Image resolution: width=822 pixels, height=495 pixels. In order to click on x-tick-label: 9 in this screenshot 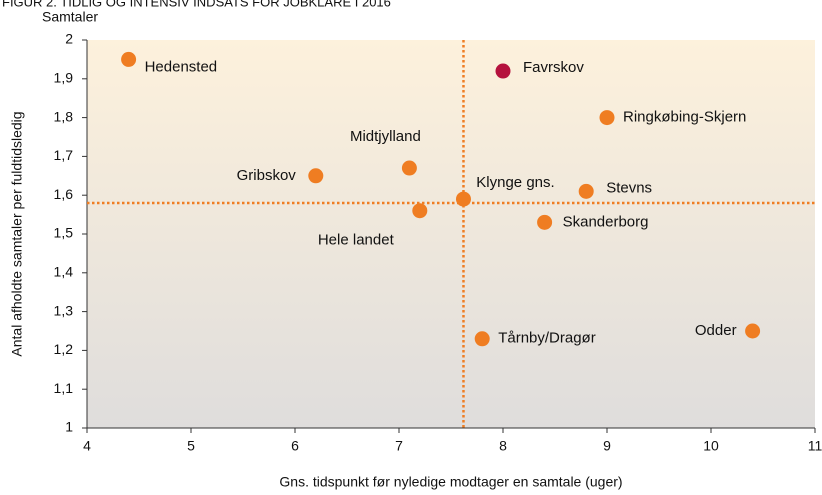, I will do `click(607, 446)`.